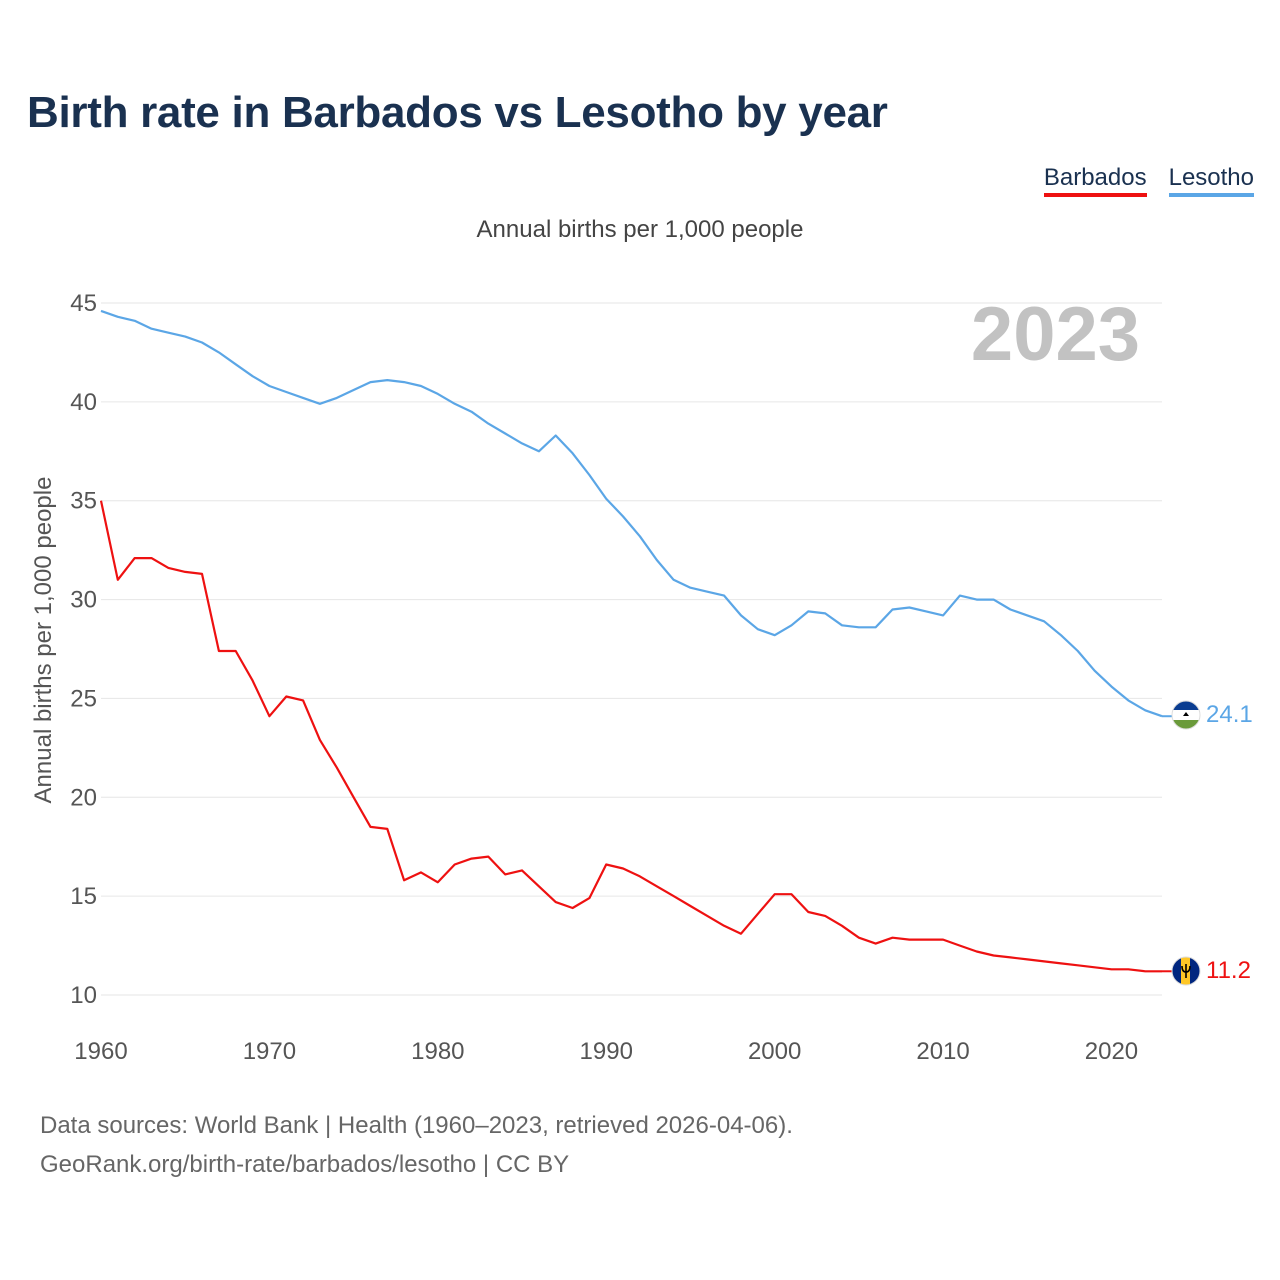 Image resolution: width=1280 pixels, height=1280 pixels. What do you see at coordinates (1186, 971) in the screenshot?
I see `barbados-flag-icon` at bounding box center [1186, 971].